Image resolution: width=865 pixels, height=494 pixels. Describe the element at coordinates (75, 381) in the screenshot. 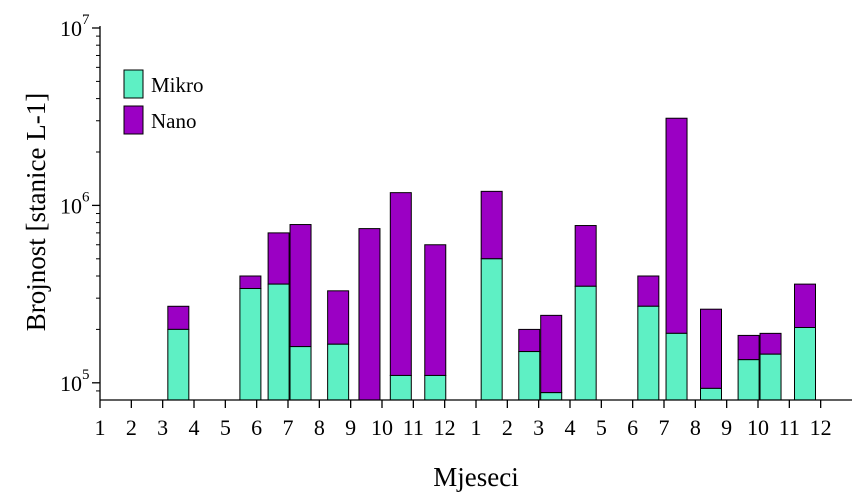

I see `y-tick-label: 10⁵` at that location.